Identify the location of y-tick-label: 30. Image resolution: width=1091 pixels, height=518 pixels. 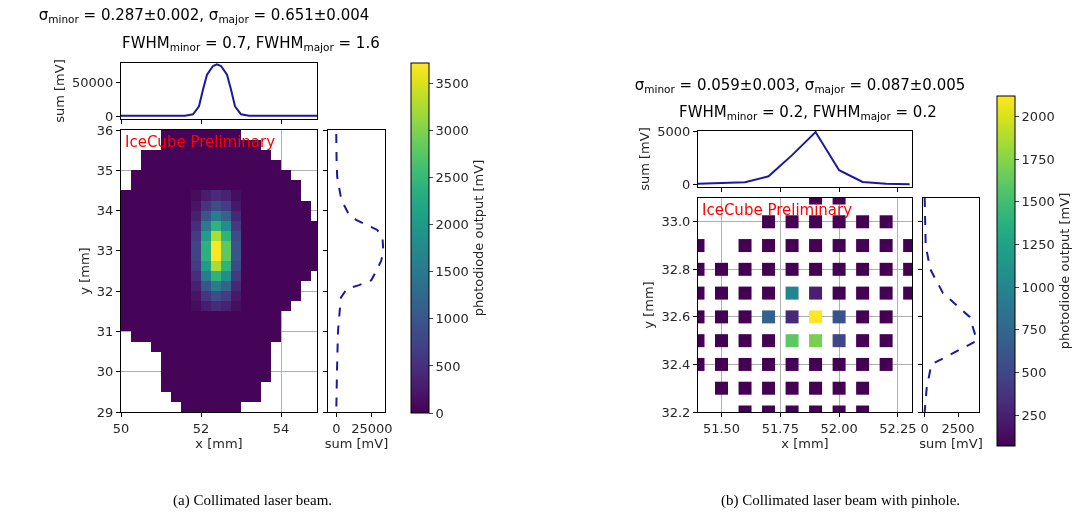
(105, 372).